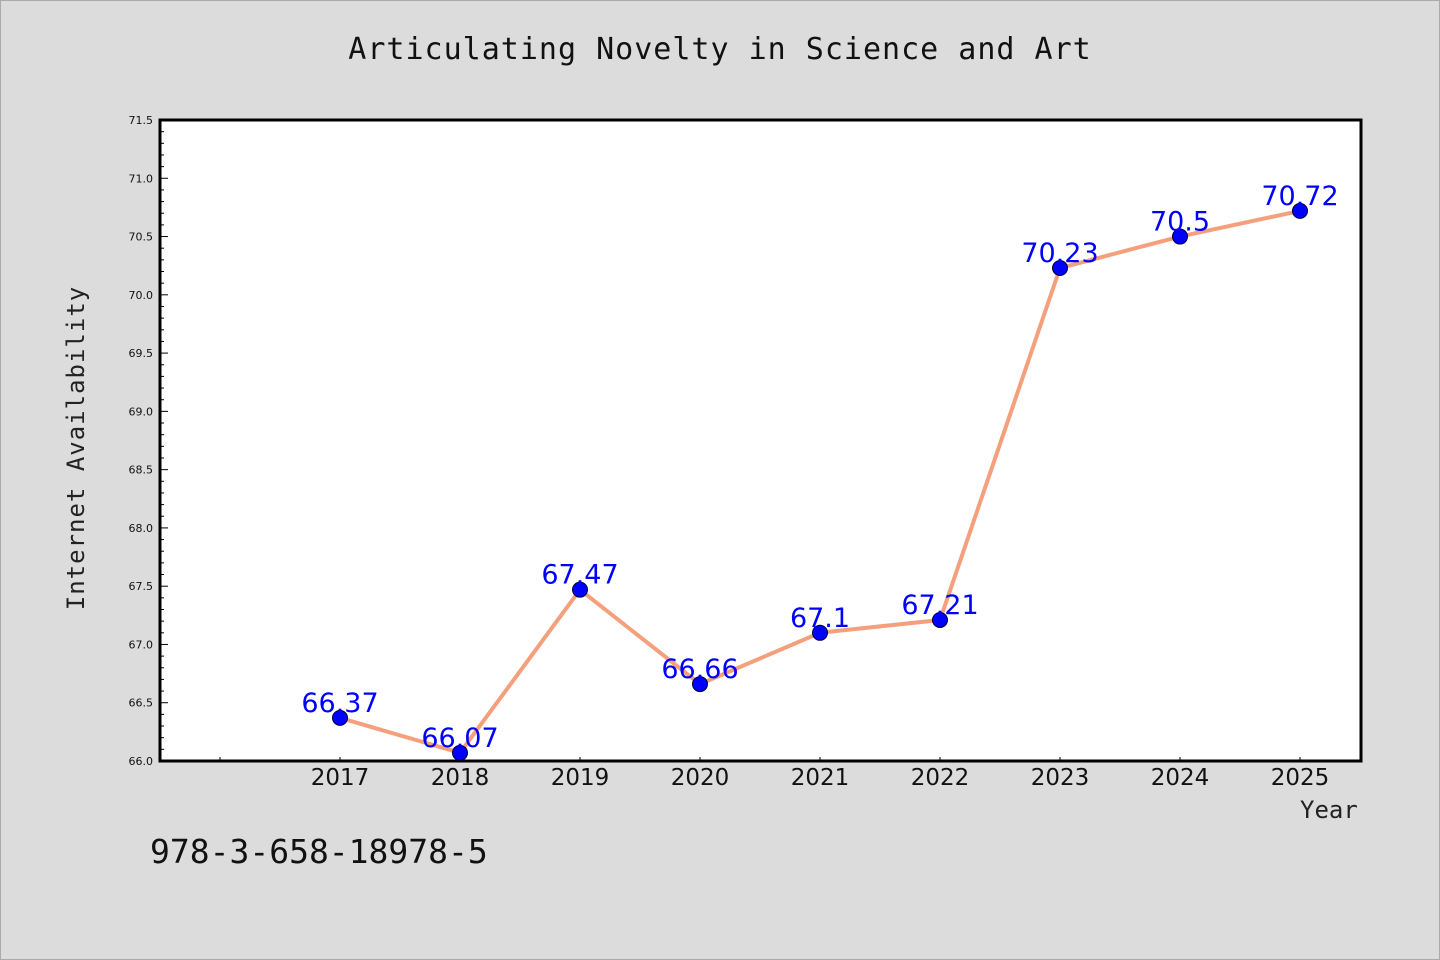  What do you see at coordinates (141, 237) in the screenshot?
I see `y-tick-label: 70.5` at bounding box center [141, 237].